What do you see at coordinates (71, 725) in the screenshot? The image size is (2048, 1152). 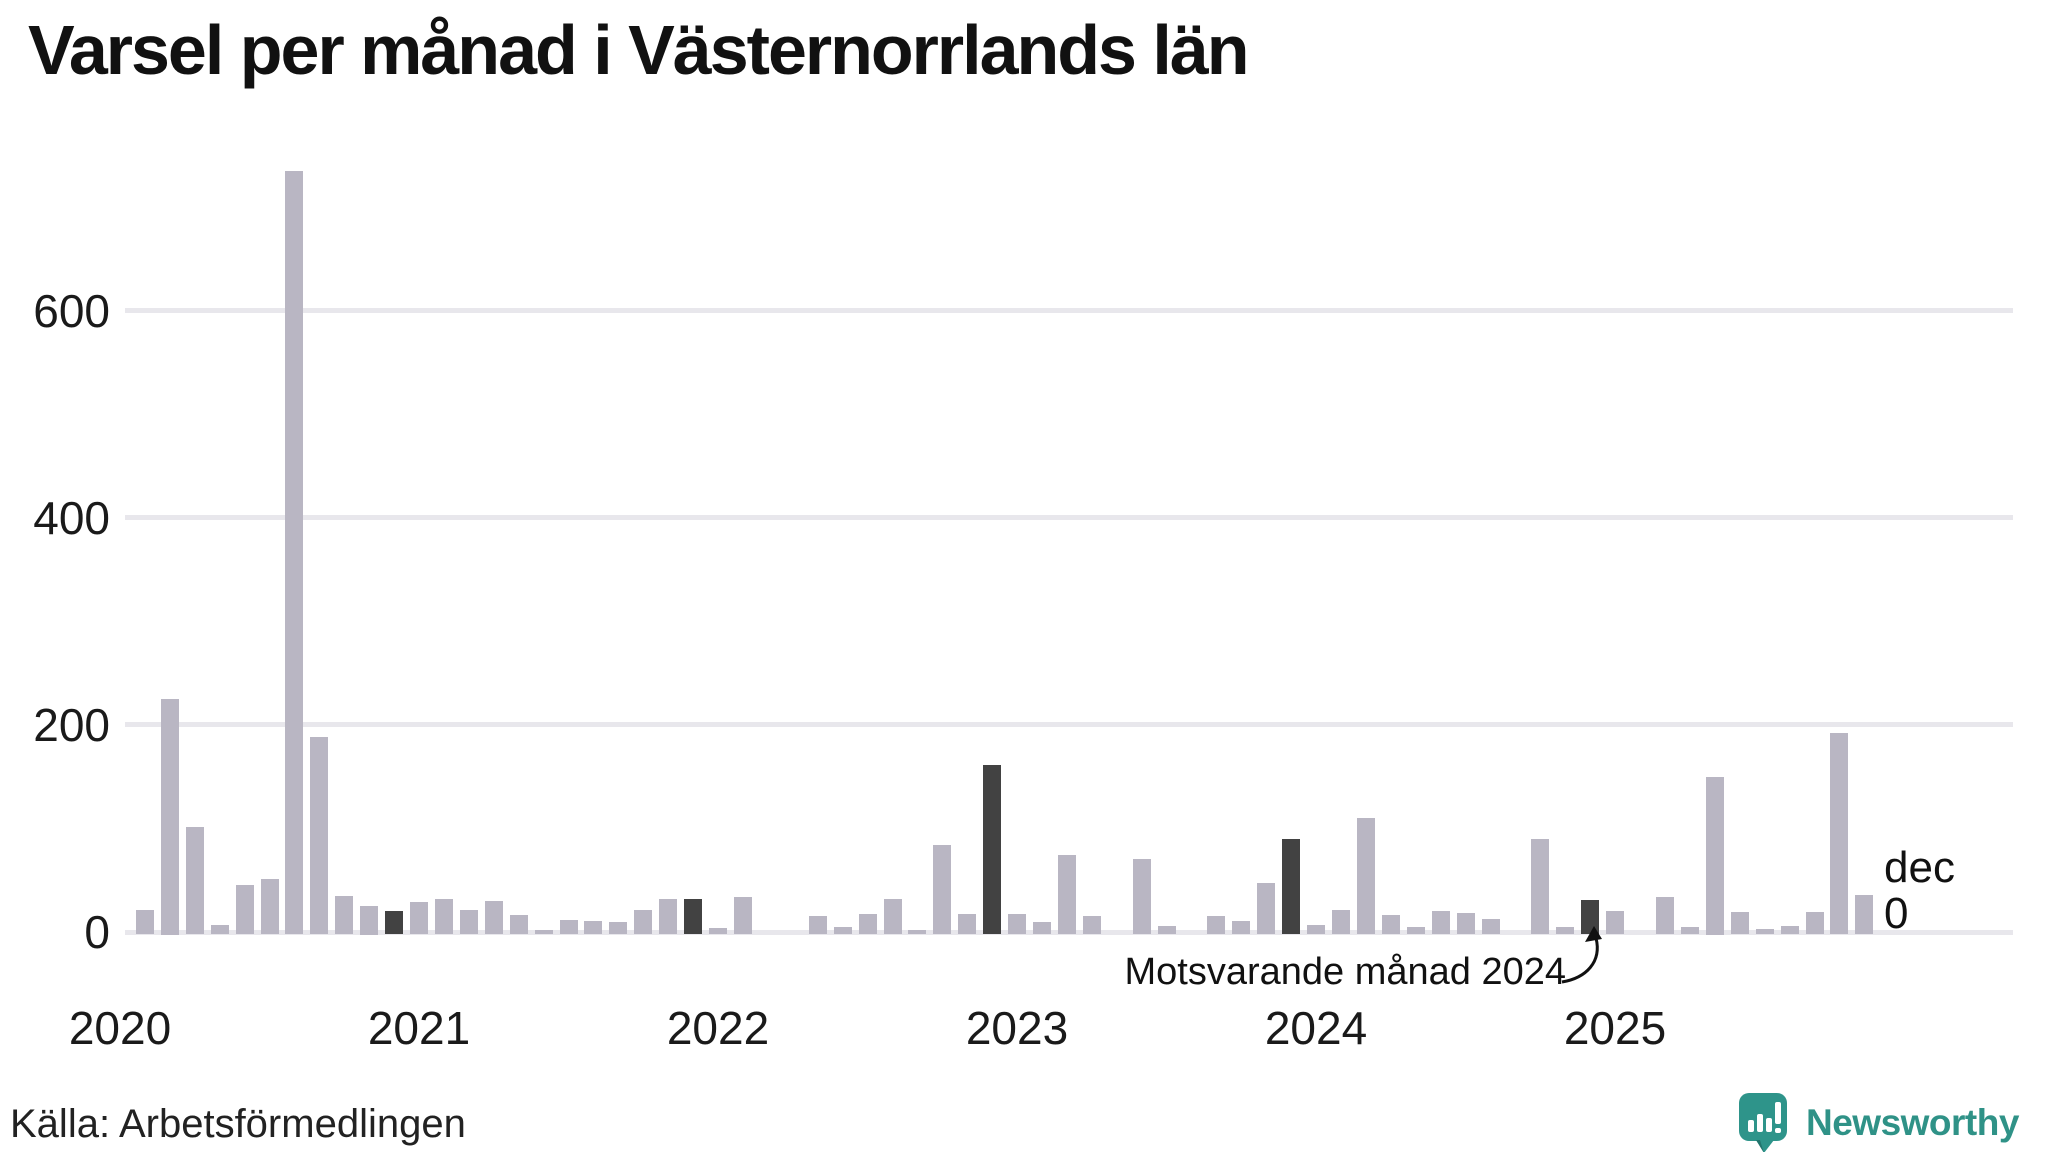 I see `y-tick-200: 200` at bounding box center [71, 725].